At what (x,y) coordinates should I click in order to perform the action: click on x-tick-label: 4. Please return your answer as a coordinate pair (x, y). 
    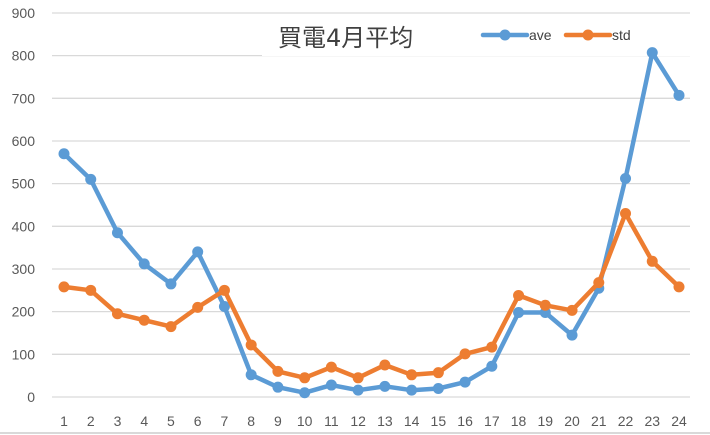
    Looking at the image, I should click on (144, 421).